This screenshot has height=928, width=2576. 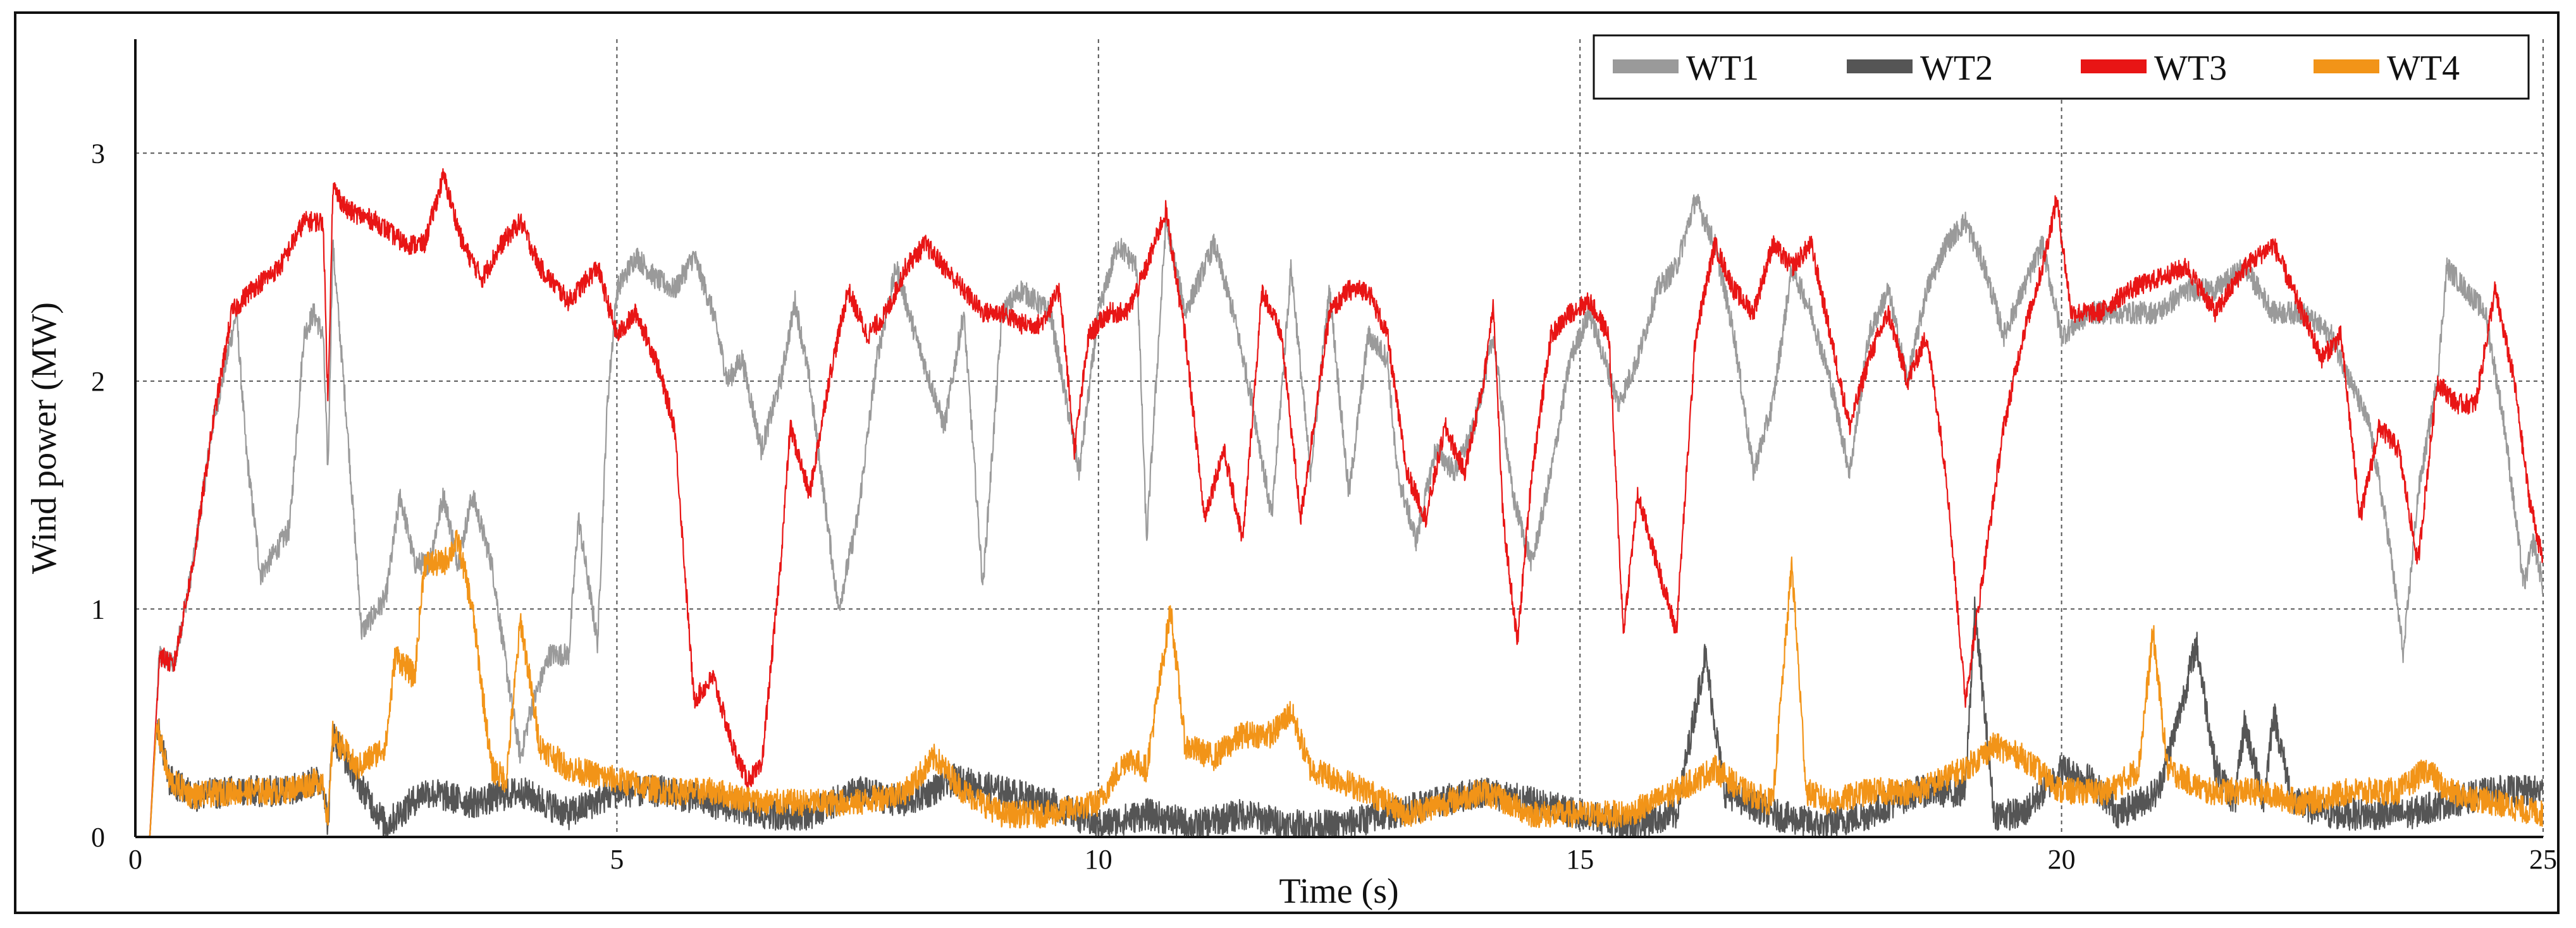 What do you see at coordinates (2346, 66) in the screenshot?
I see `legend-swatch-wt4` at bounding box center [2346, 66].